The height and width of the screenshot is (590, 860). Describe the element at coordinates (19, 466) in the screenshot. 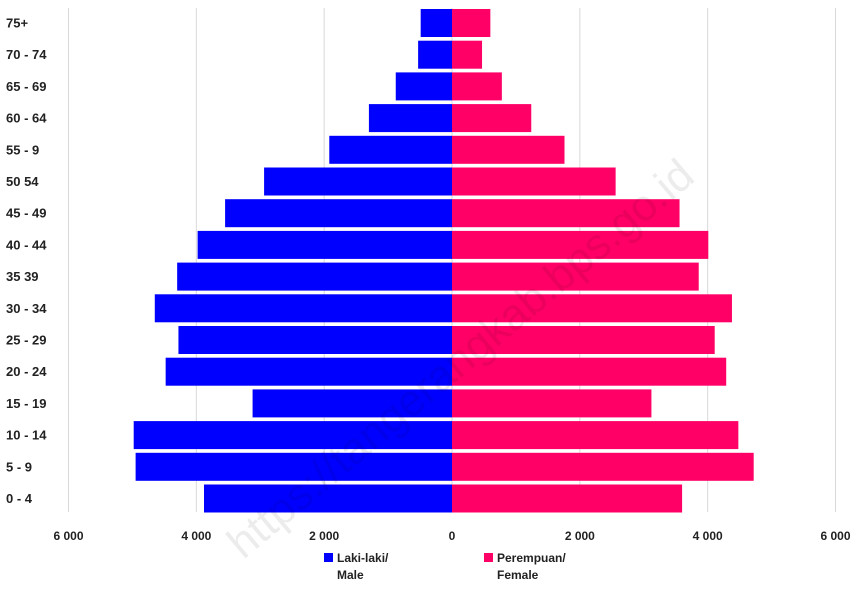

I see `age-label: 5 - 9` at that location.